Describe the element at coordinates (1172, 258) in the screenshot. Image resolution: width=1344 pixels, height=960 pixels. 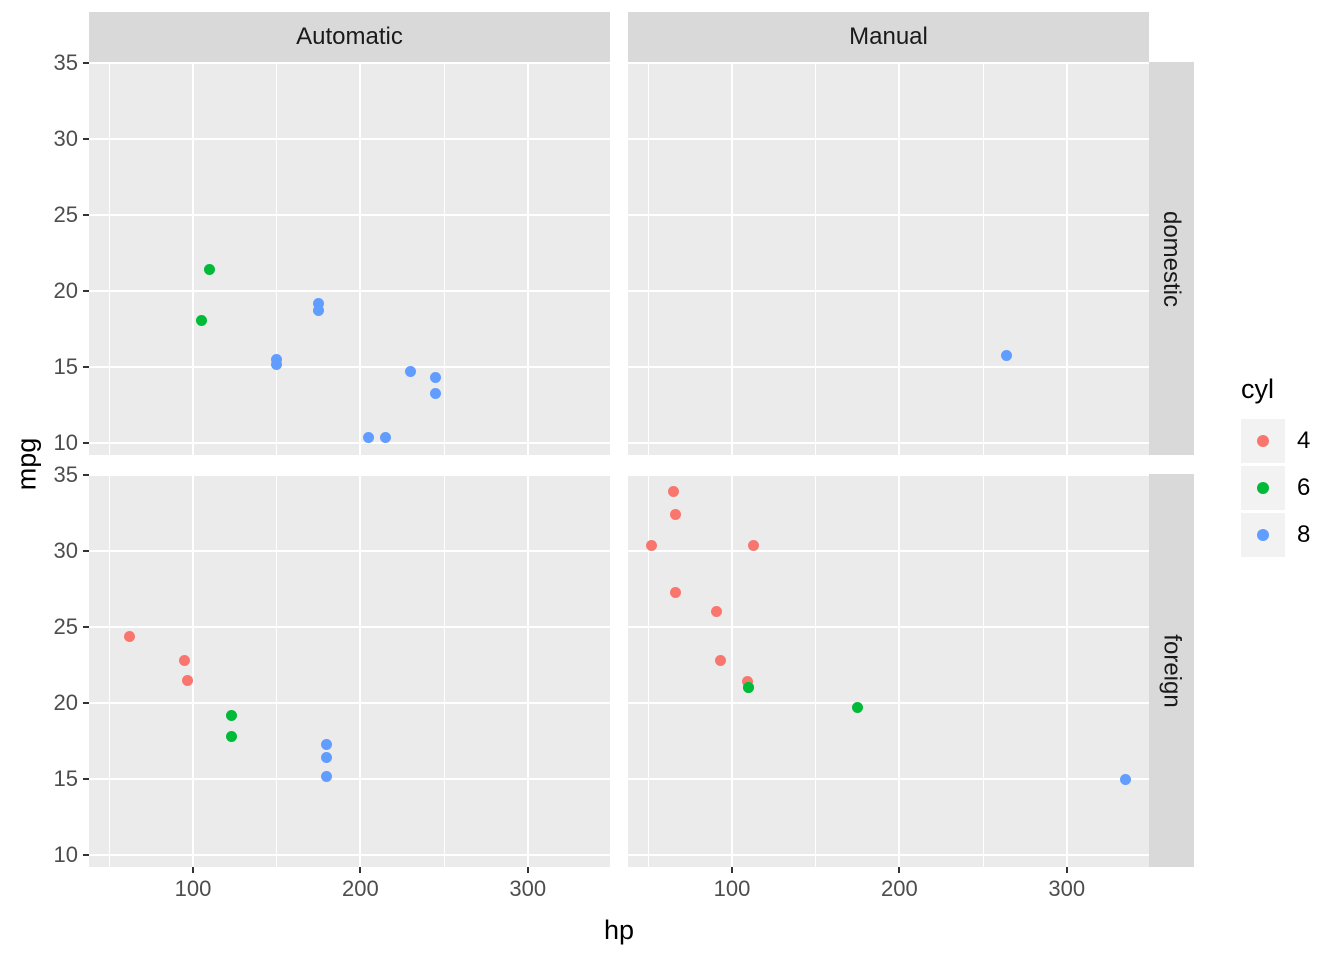
I see `facet-strip-label: domestic` at that location.